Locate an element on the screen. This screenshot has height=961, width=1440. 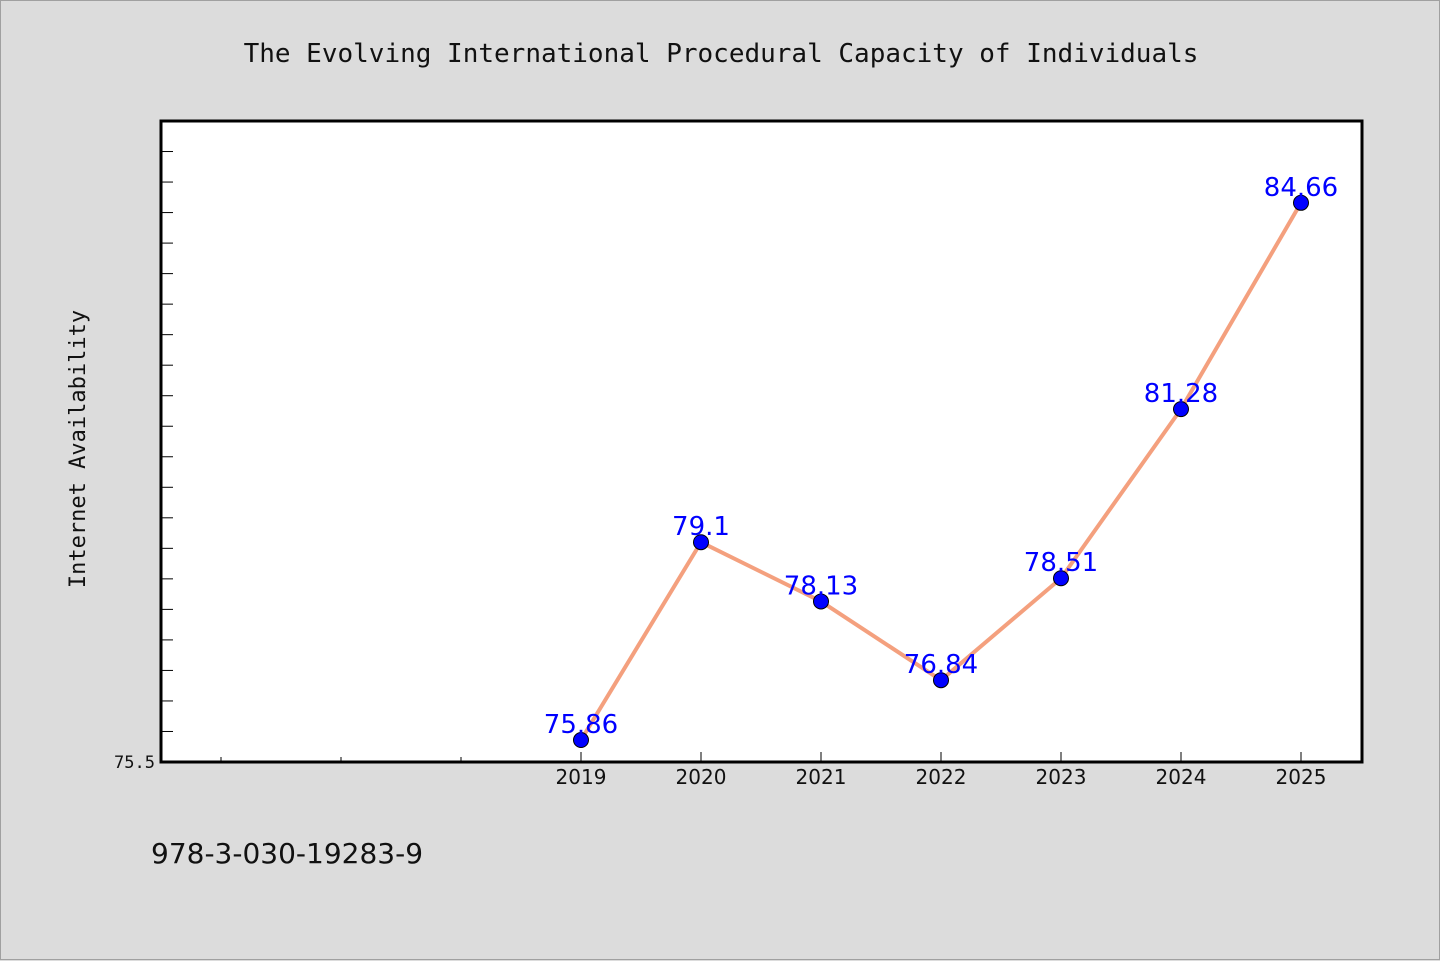
y-tick-label: 75.5 is located at coordinates (134, 763).